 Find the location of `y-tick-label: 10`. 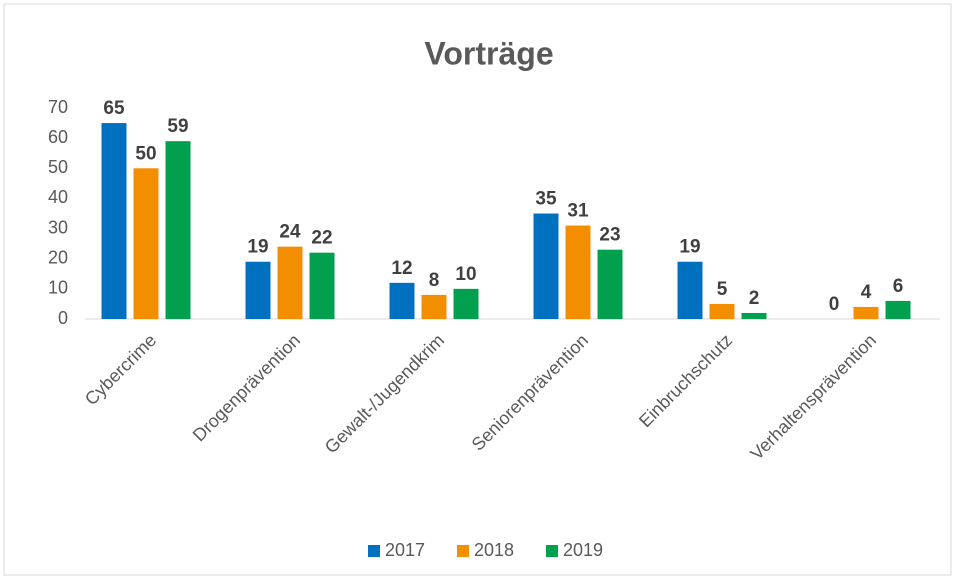

y-tick-label: 10 is located at coordinates (58, 288).